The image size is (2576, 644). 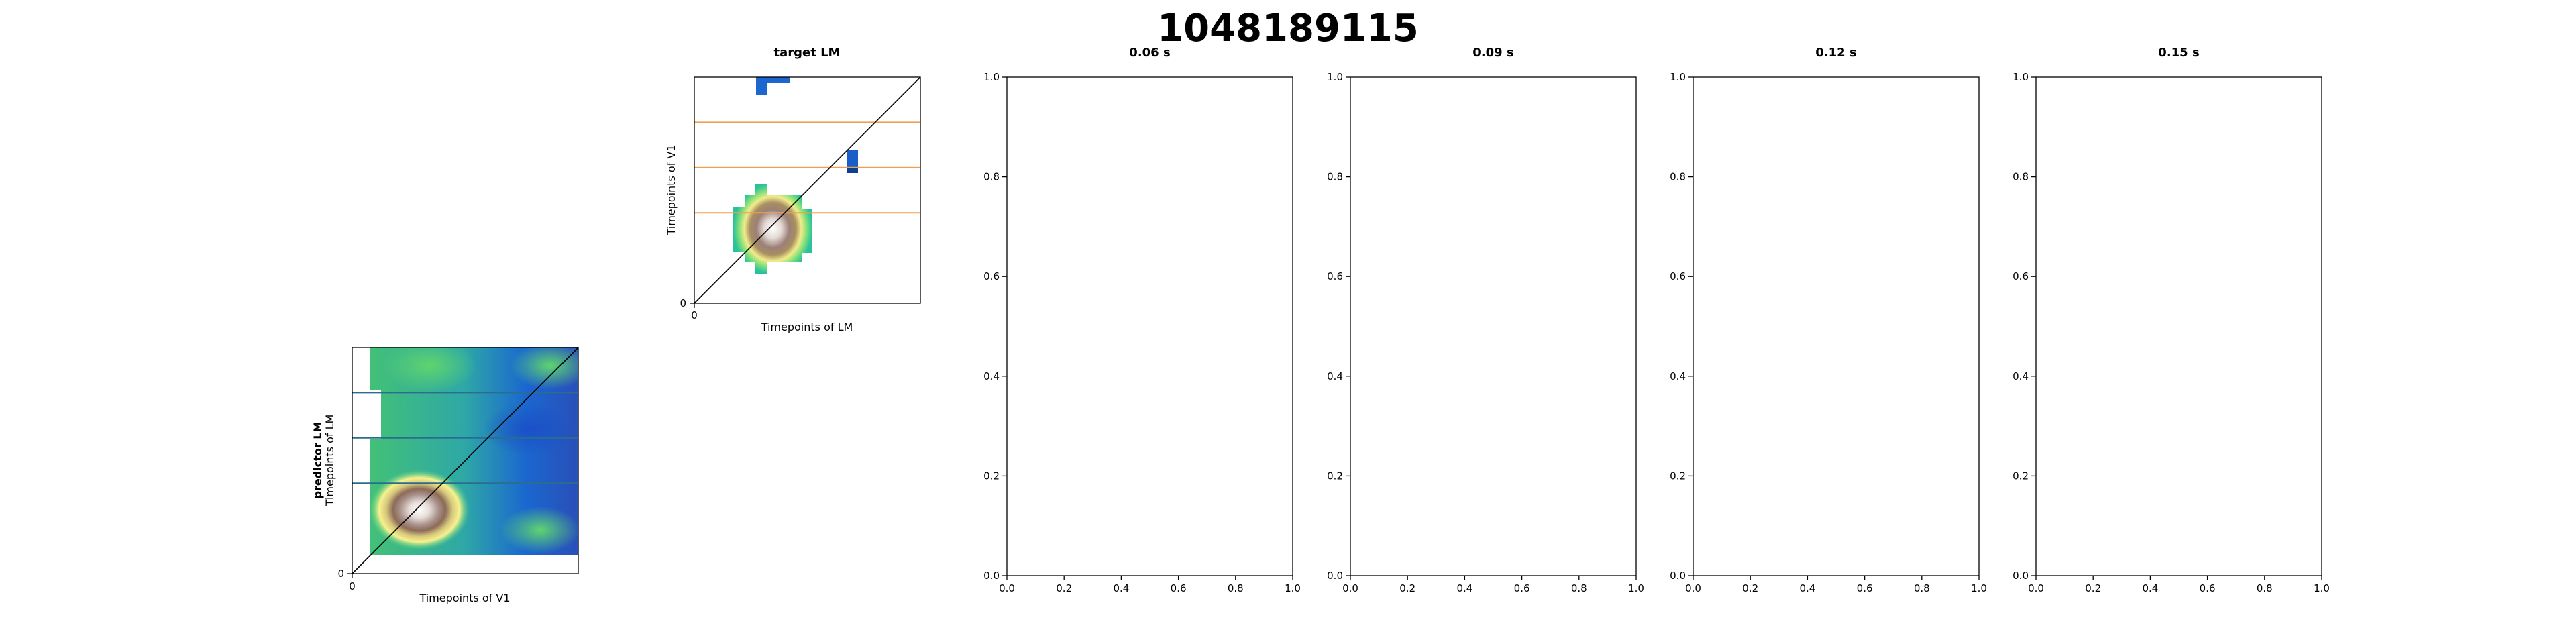 I want to click on target-axes-frame, so click(x=807, y=190).